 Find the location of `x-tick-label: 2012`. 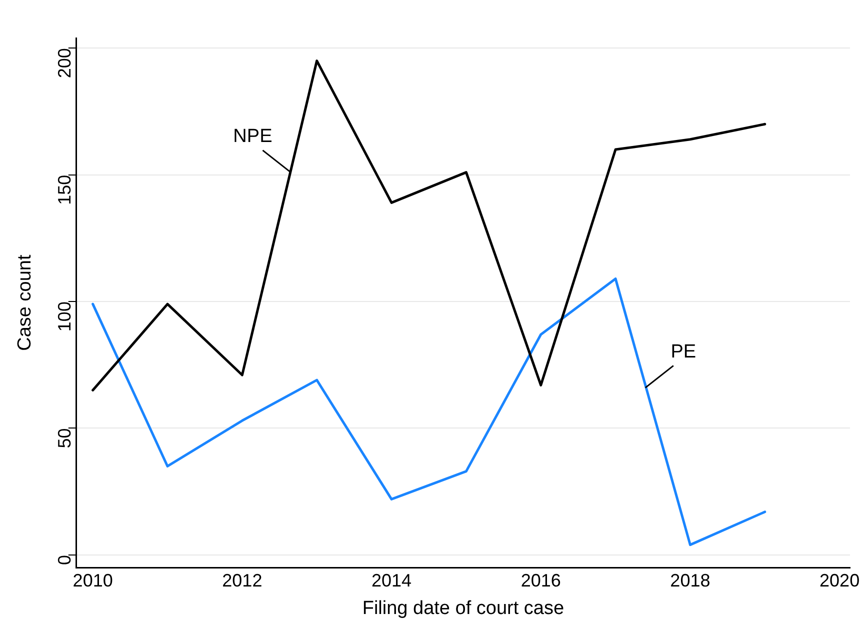

x-tick-label: 2012 is located at coordinates (242, 580).